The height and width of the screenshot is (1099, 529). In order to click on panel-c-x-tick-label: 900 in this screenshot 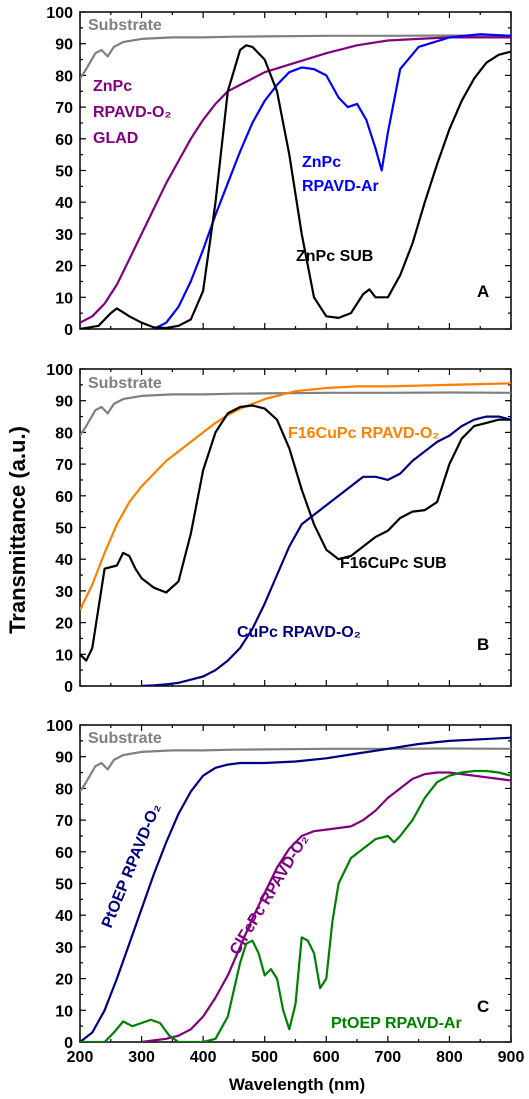, I will do `click(511, 1057)`.